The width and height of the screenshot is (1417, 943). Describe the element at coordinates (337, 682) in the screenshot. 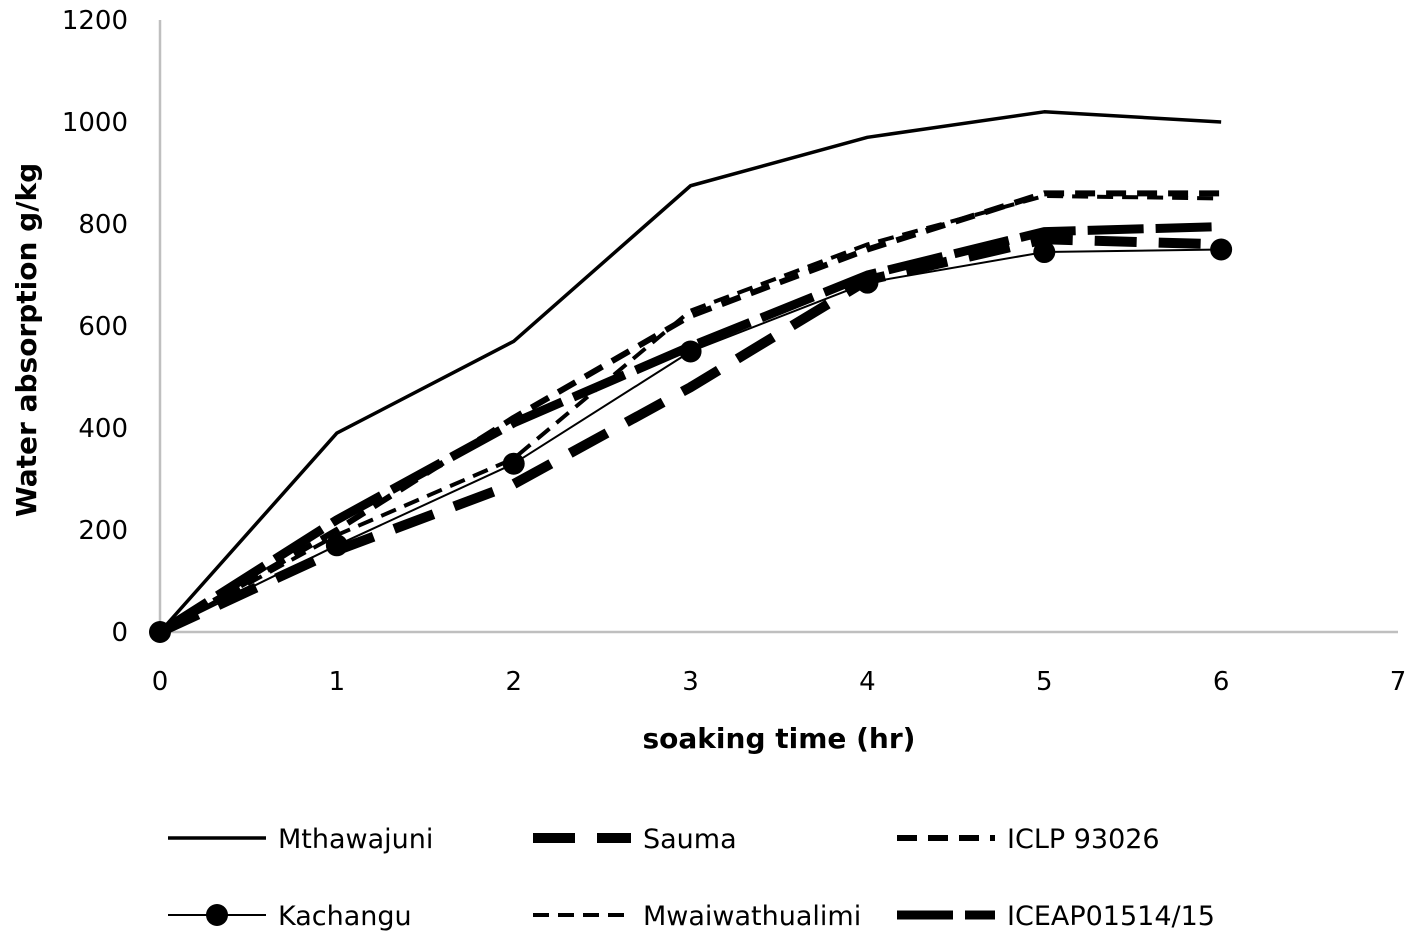

I see `x-tick-label: 1` at that location.